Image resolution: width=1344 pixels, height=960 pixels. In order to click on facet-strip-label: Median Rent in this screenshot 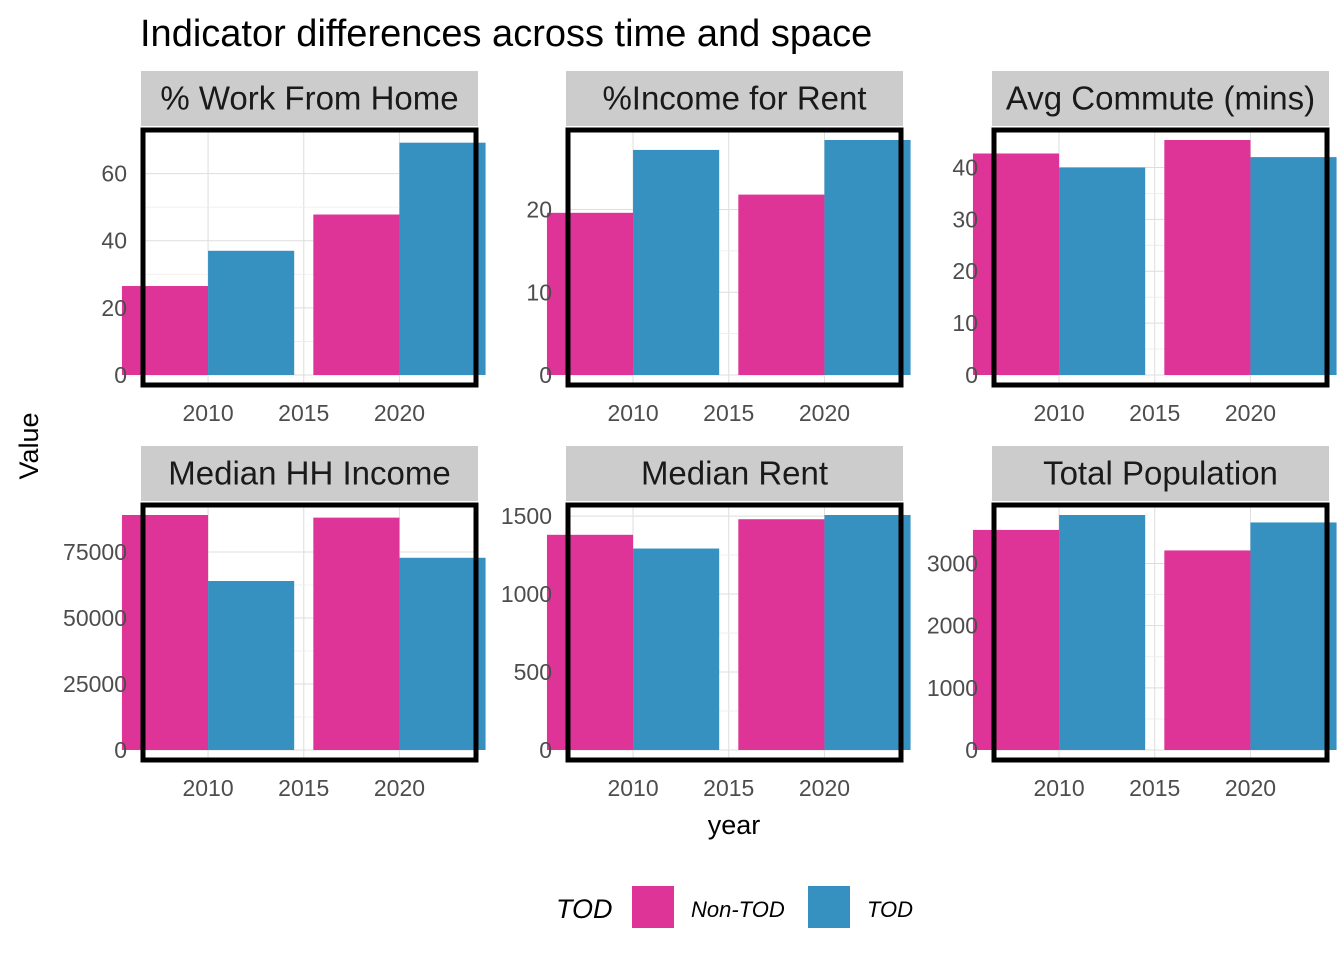, I will do `click(734, 473)`.